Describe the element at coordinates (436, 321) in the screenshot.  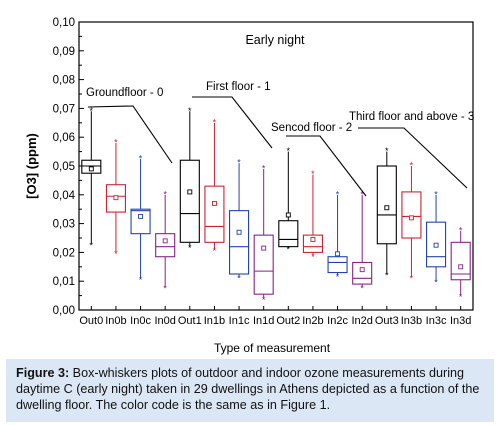
I see `x-tick-label: In3c` at that location.